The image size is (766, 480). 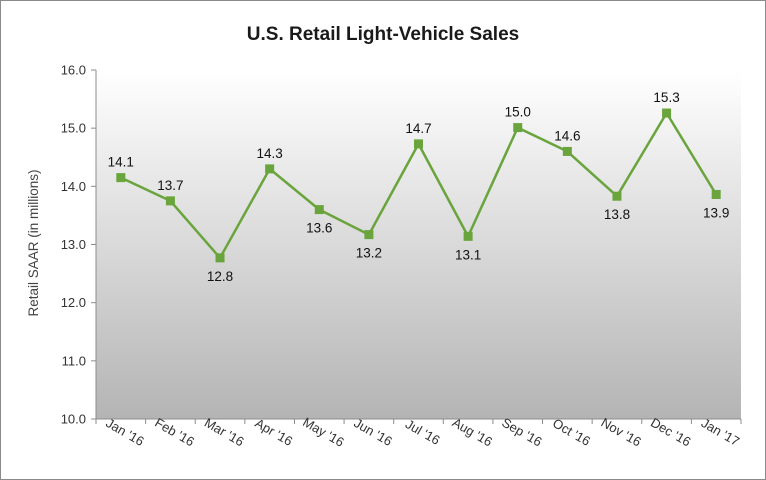 I want to click on data-label: 13.6, so click(x=319, y=228).